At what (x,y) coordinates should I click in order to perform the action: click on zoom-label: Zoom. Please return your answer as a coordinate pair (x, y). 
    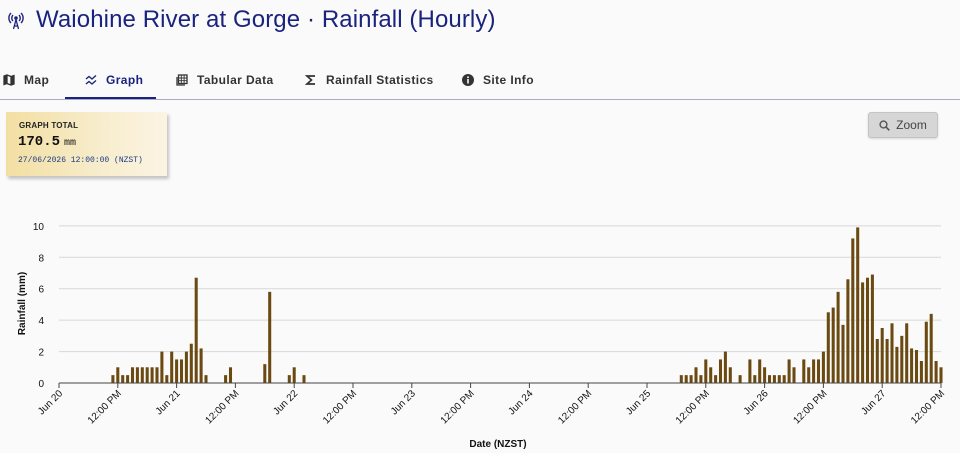
    Looking at the image, I should click on (911, 125).